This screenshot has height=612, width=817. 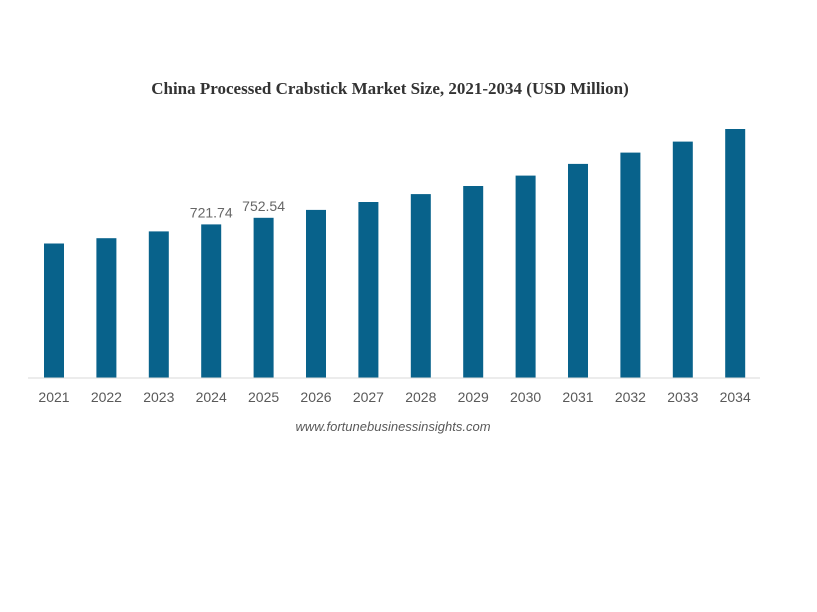 What do you see at coordinates (211, 397) in the screenshot?
I see `x-tick-label-2024: 2024` at bounding box center [211, 397].